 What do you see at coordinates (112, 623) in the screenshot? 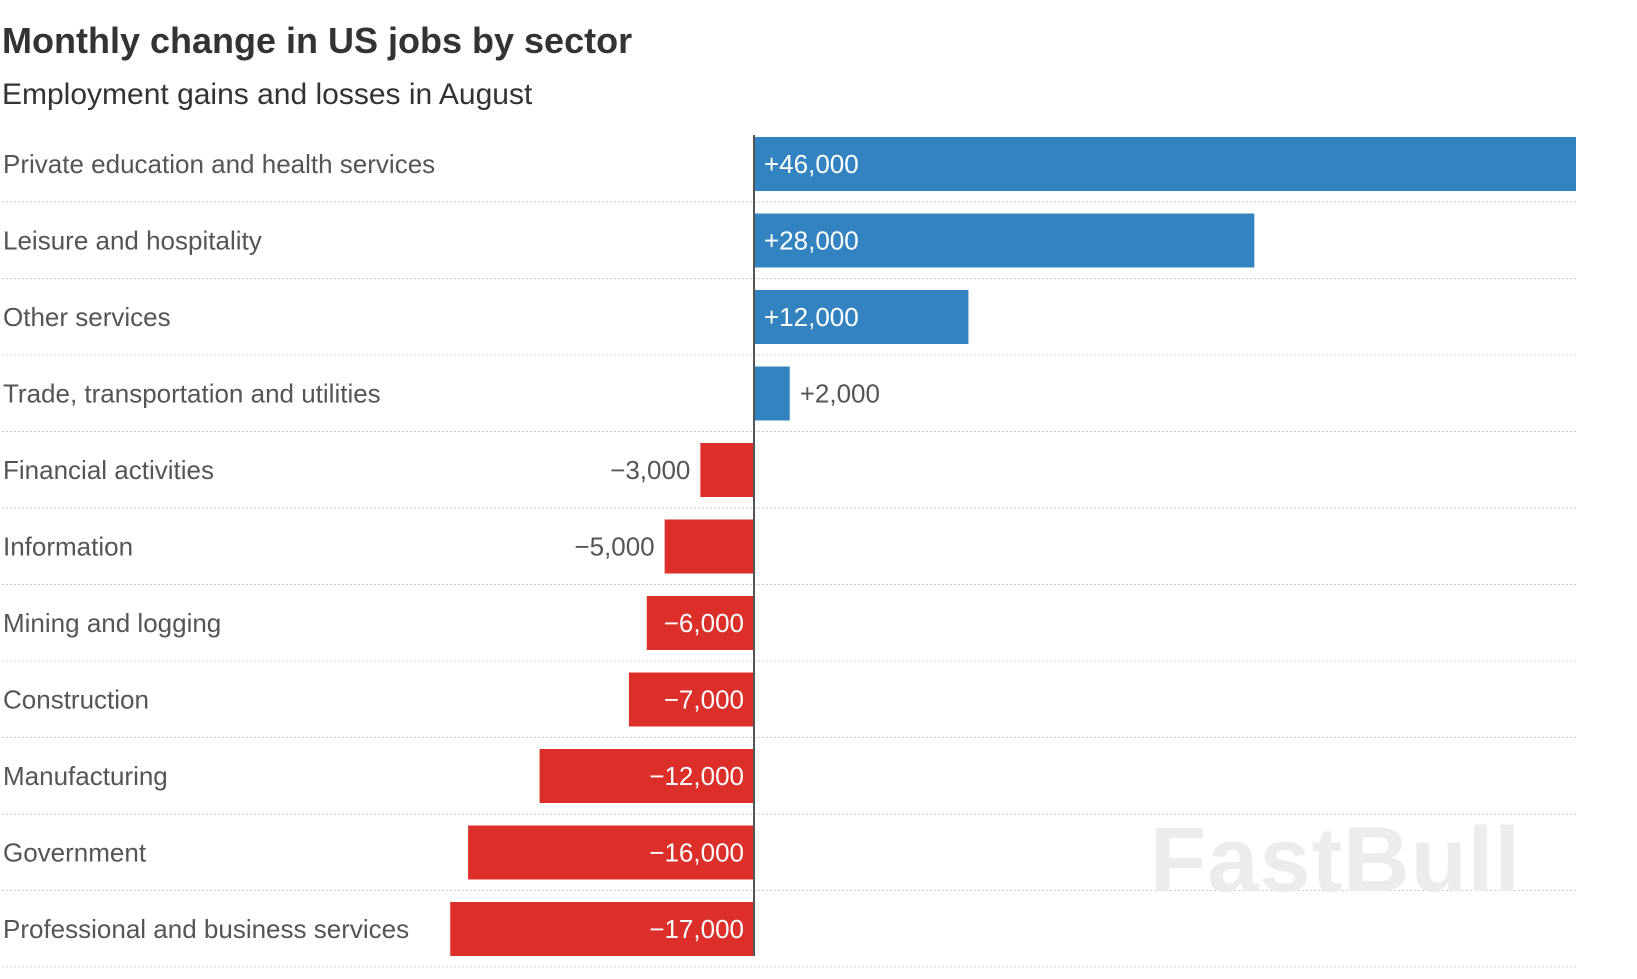
I see `category-label: Mining and logging` at bounding box center [112, 623].